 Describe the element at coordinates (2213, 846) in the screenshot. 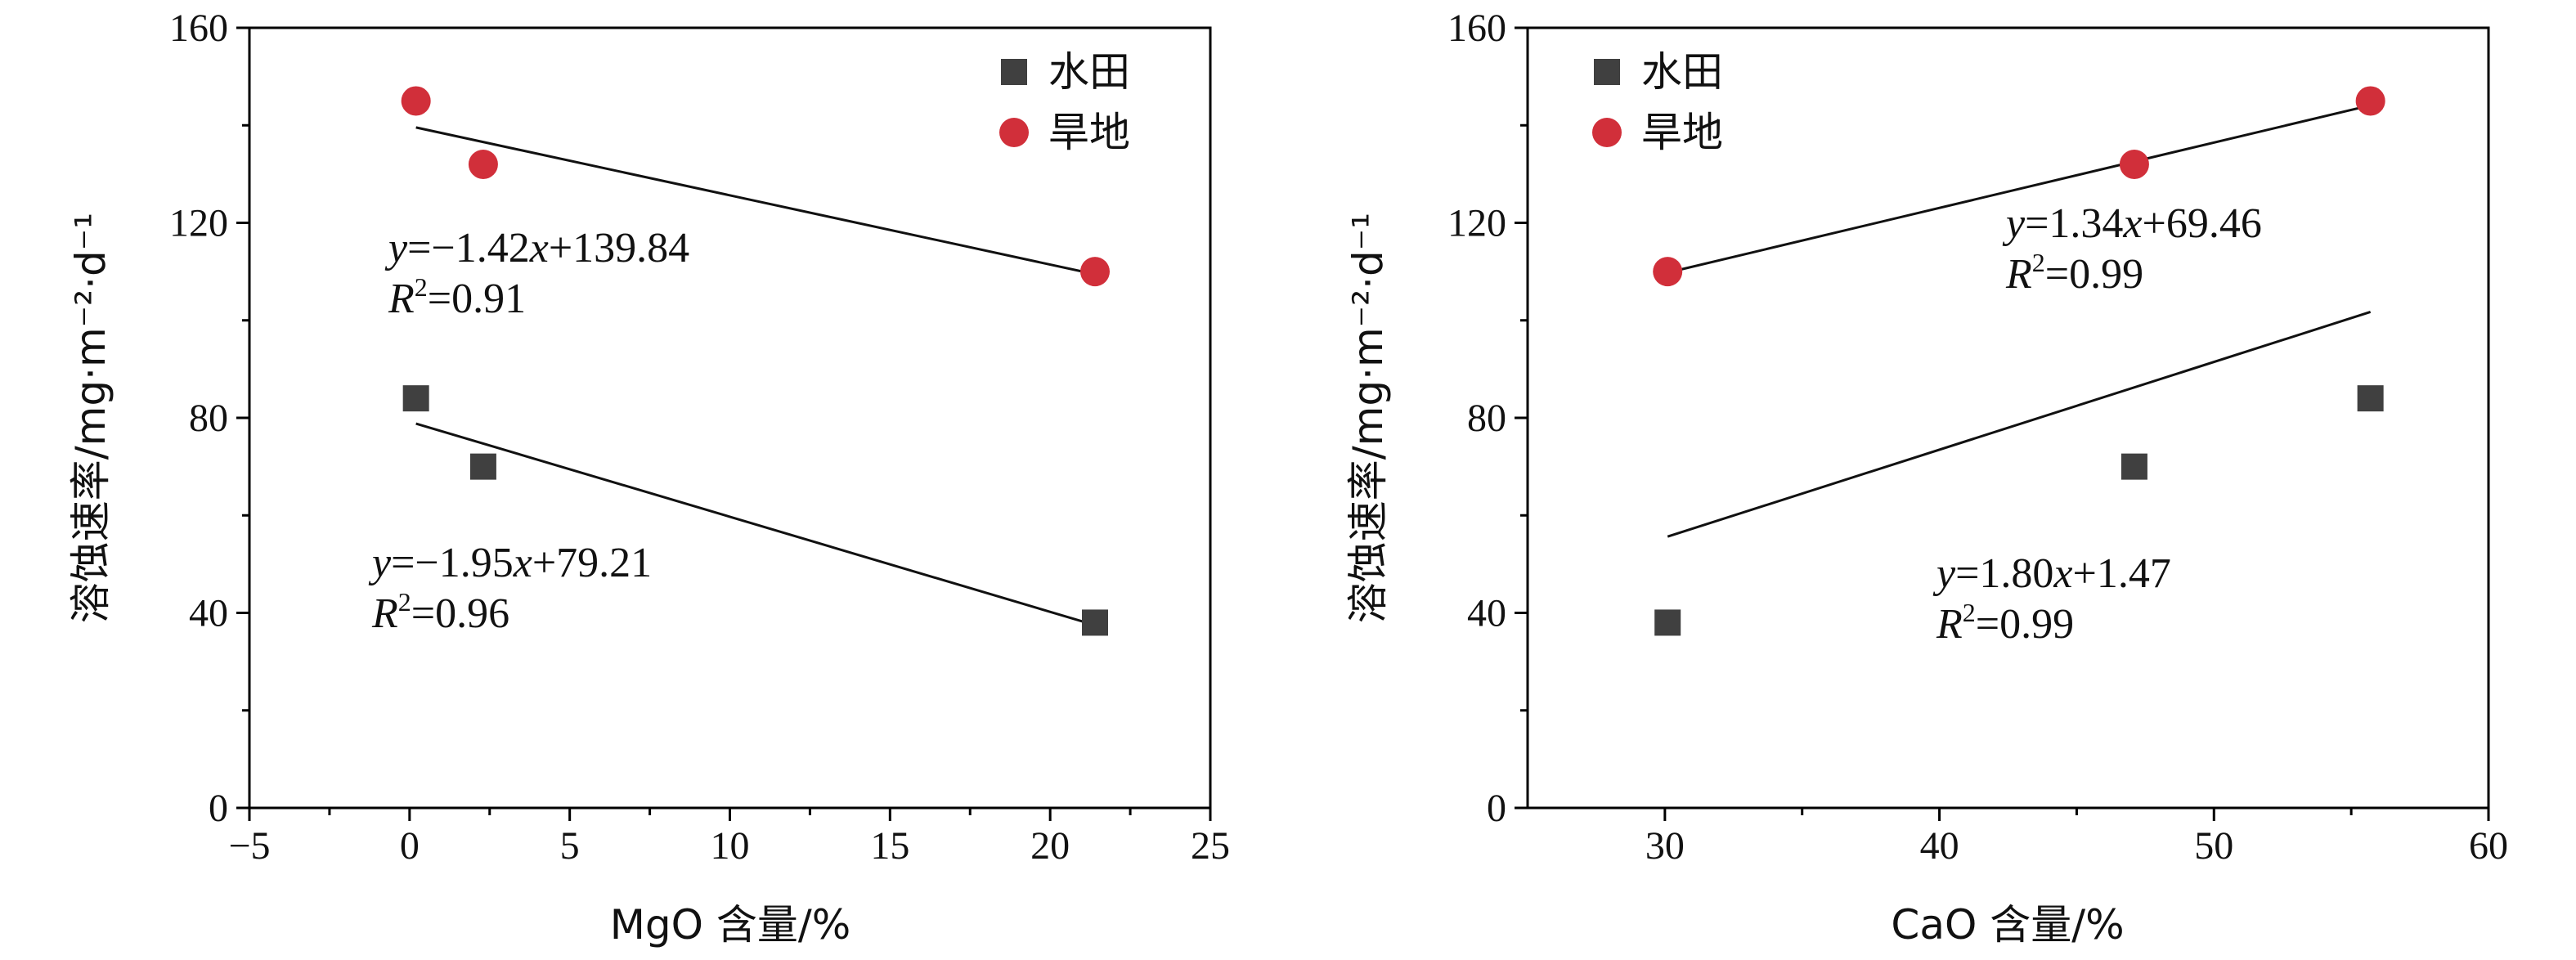

I see `x-tick-label: 50` at that location.